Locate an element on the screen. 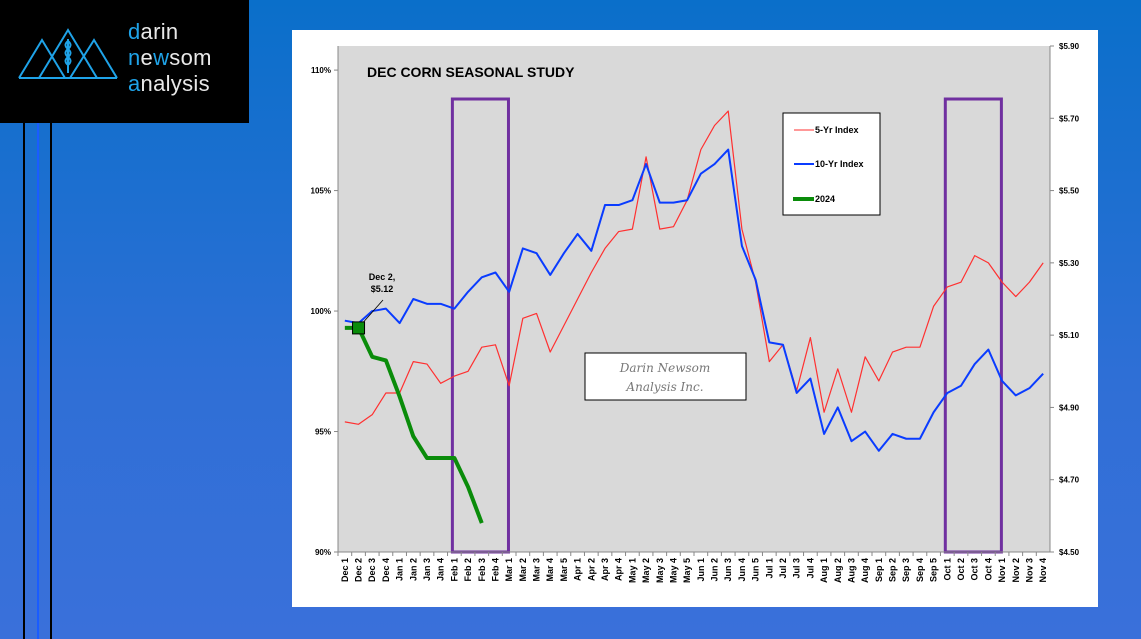 The image size is (1141, 639). x-tick-label: Aug 3 is located at coordinates (851, 570).